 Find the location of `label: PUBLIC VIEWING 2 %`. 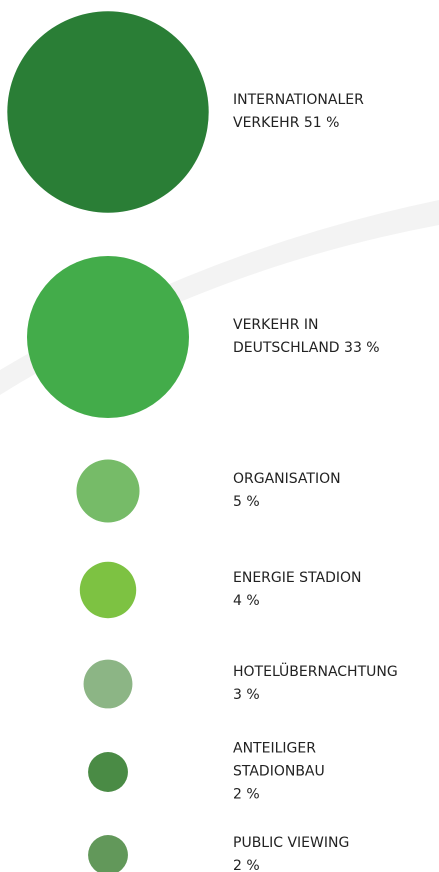

label: PUBLIC VIEWING 2 % is located at coordinates (308, 852).